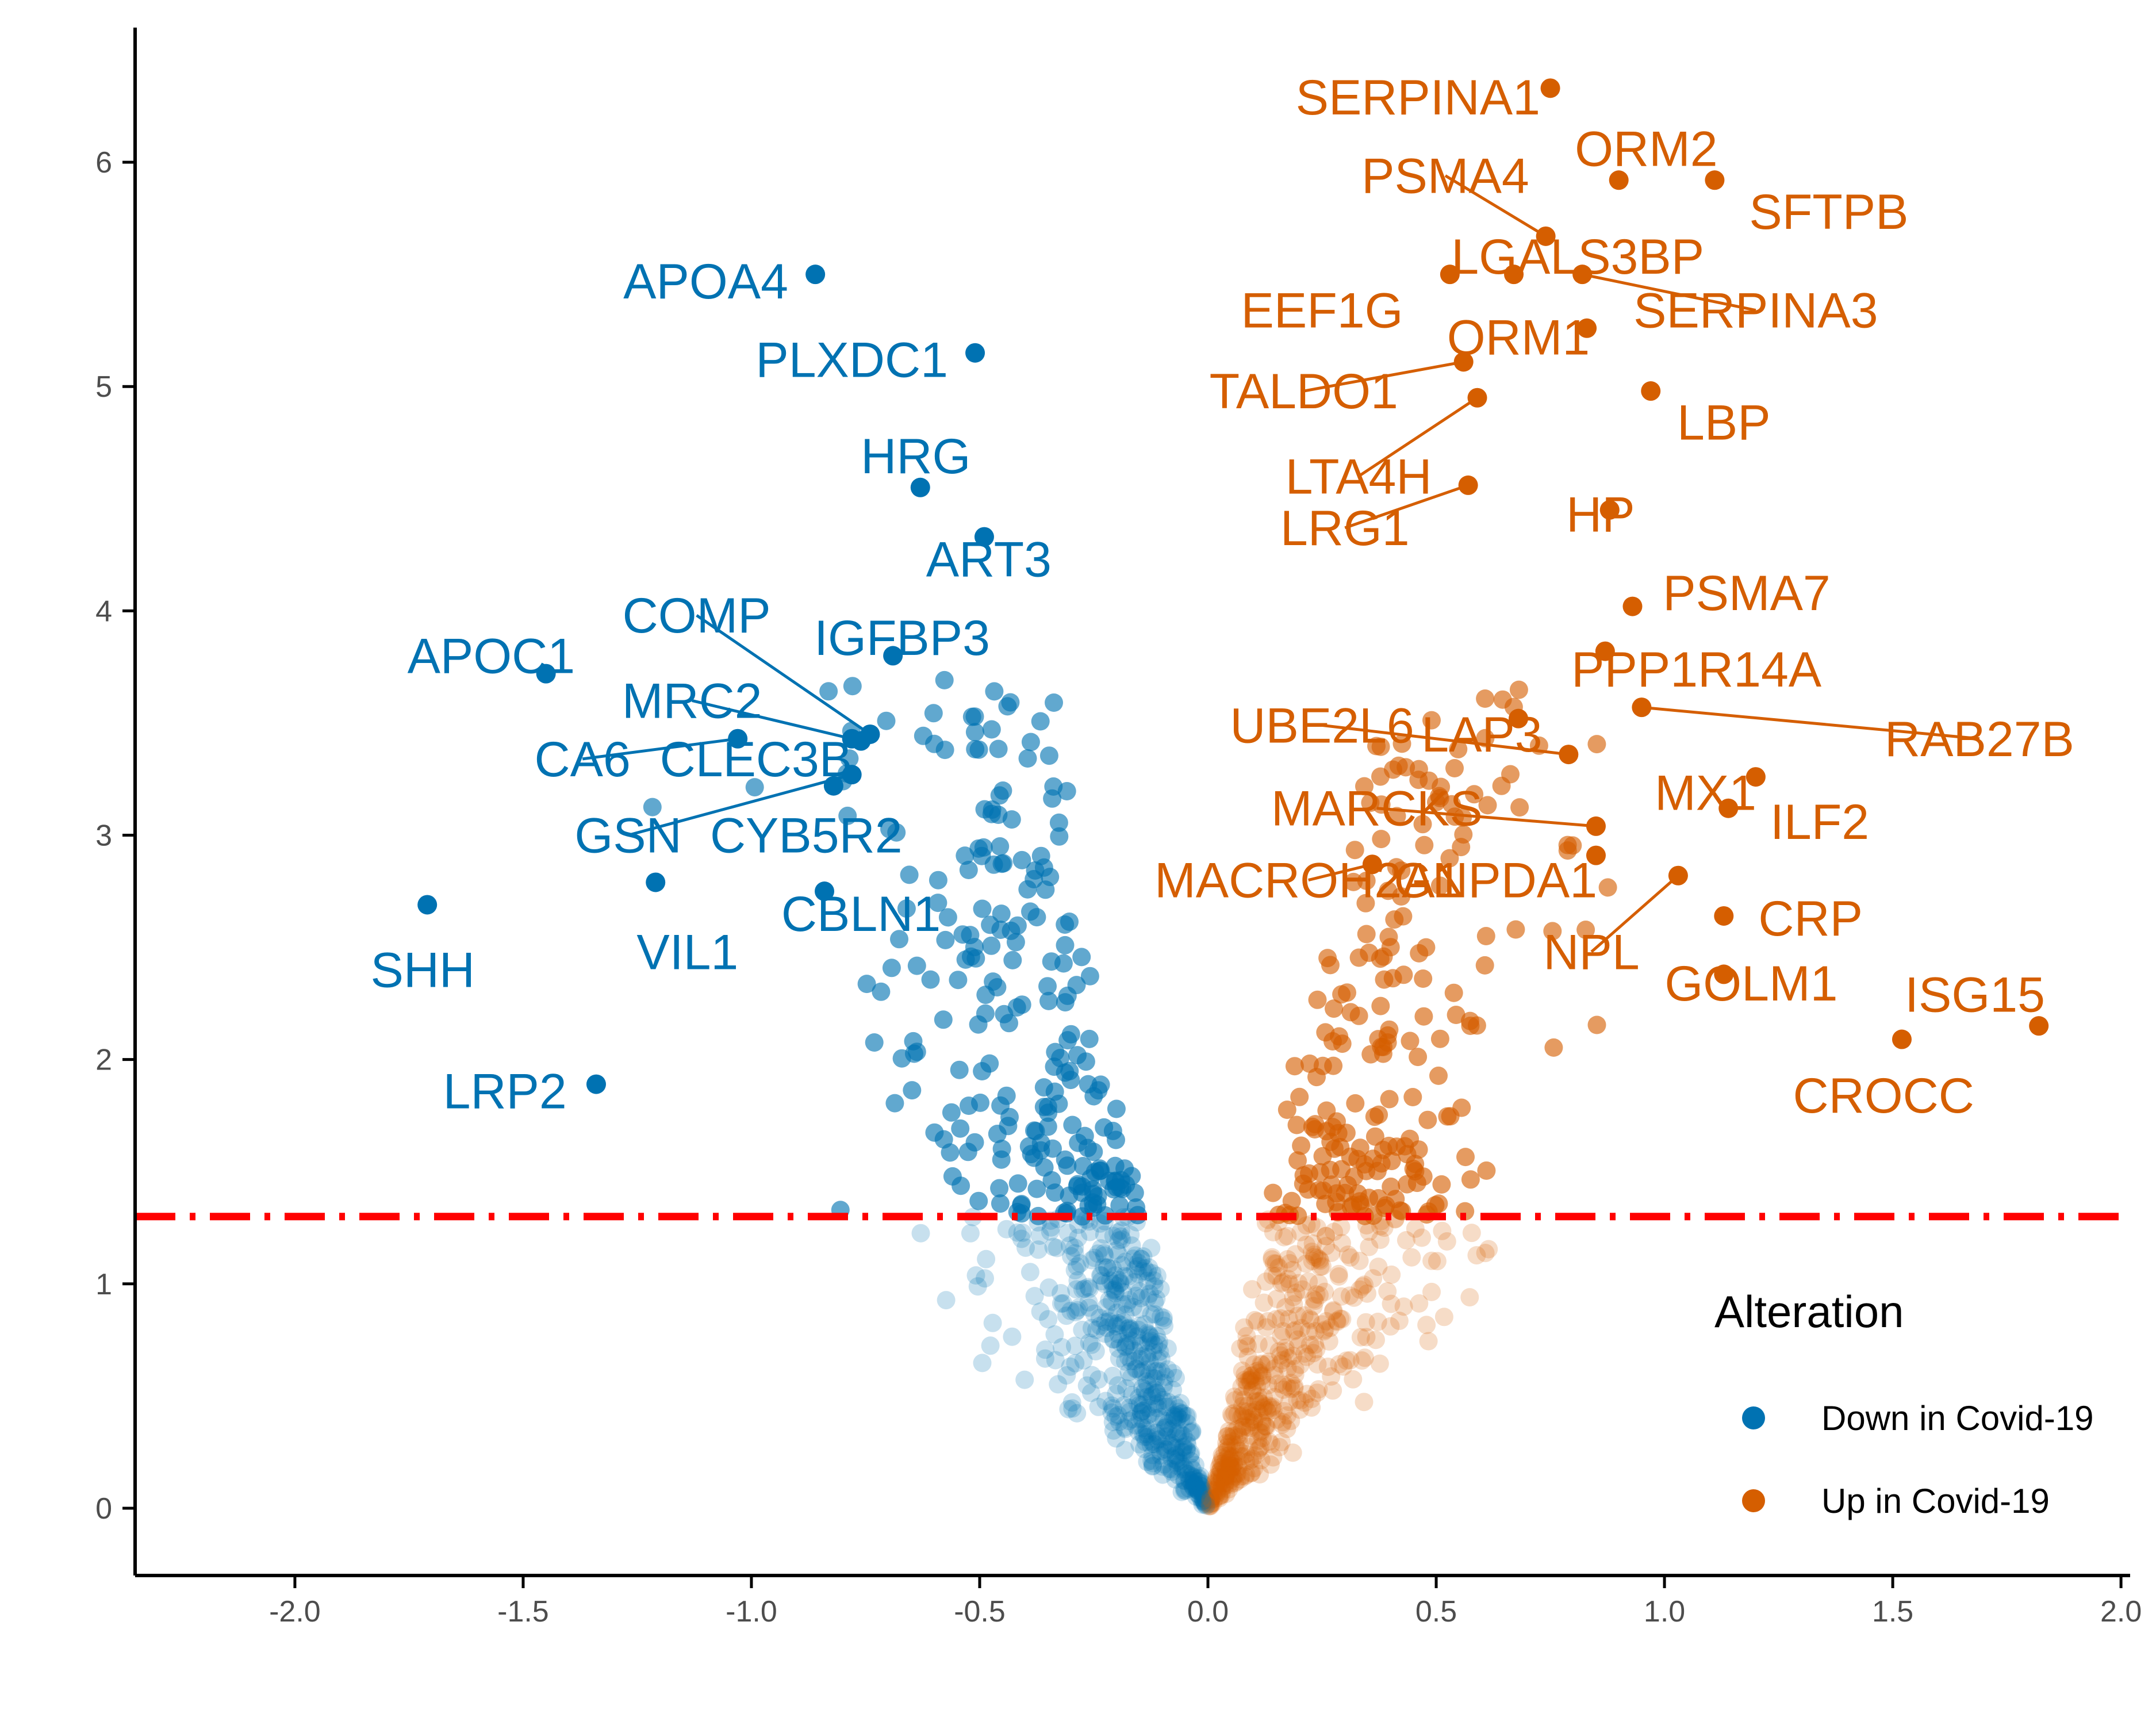 The width and height of the screenshot is (2156, 1725). I want to click on gene-label-mx1: MX1, so click(1705, 793).